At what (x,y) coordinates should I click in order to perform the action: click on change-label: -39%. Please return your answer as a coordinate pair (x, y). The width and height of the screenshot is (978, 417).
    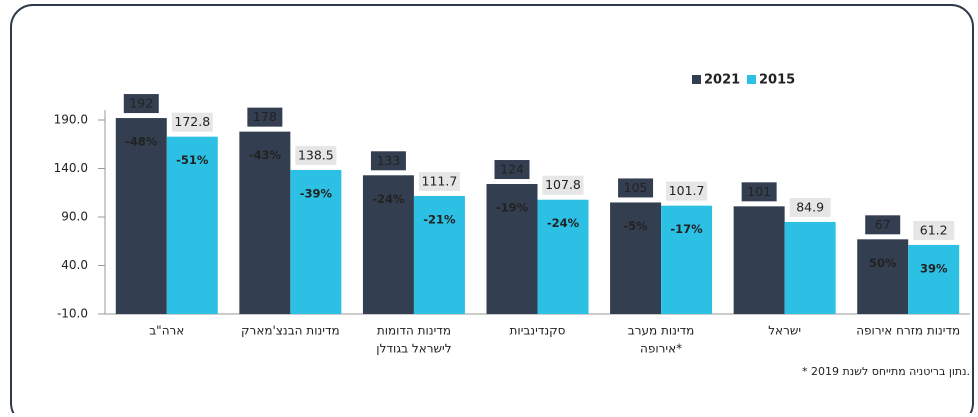
    Looking at the image, I should click on (316, 193).